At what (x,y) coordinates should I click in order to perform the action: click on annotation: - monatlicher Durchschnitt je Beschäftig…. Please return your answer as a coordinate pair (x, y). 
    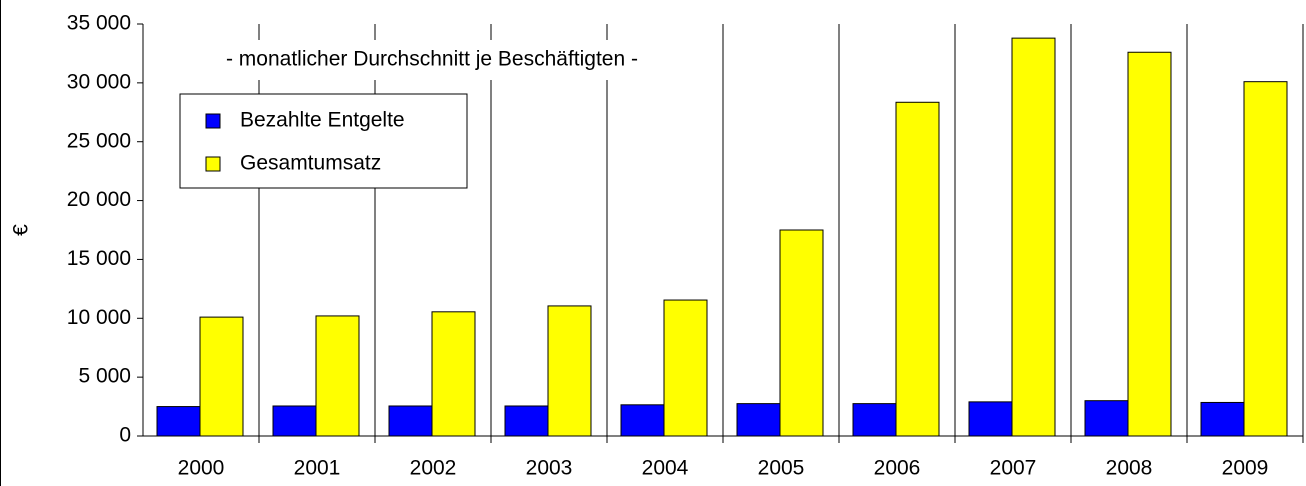
    Looking at the image, I should click on (432, 59).